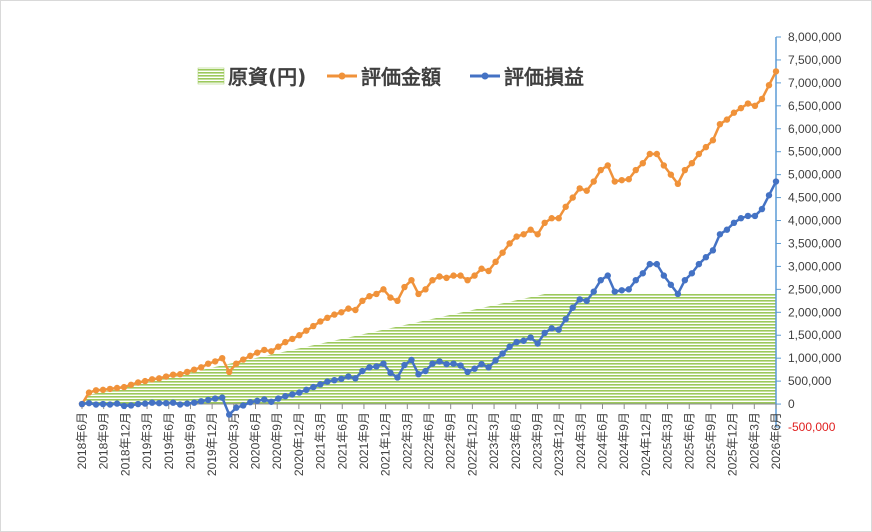 The image size is (872, 532). What do you see at coordinates (277, 440) in the screenshot?
I see `x-tick-label: 2020年9月` at bounding box center [277, 440].